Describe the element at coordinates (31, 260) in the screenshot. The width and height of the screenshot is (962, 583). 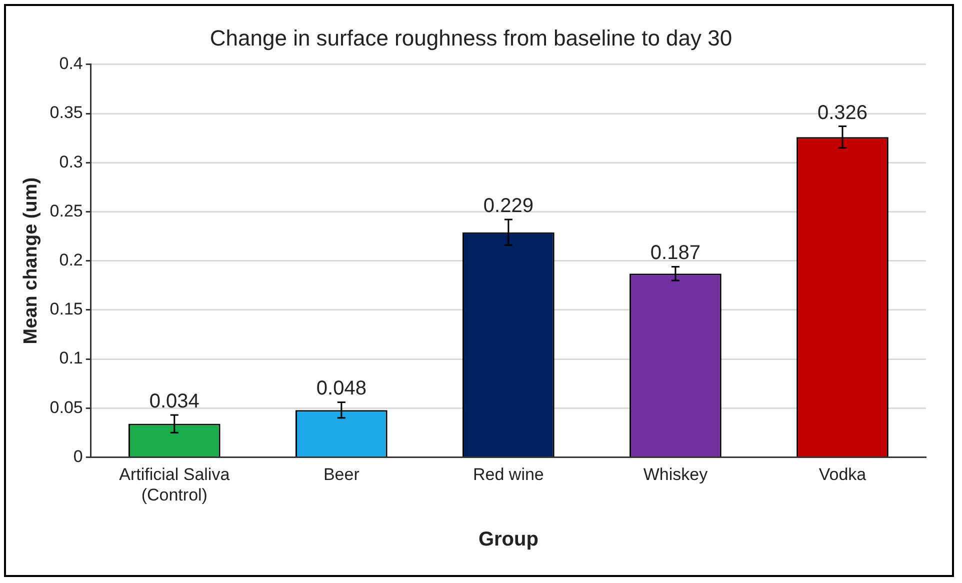
I see `y-axis-title: Mean change (um)` at that location.